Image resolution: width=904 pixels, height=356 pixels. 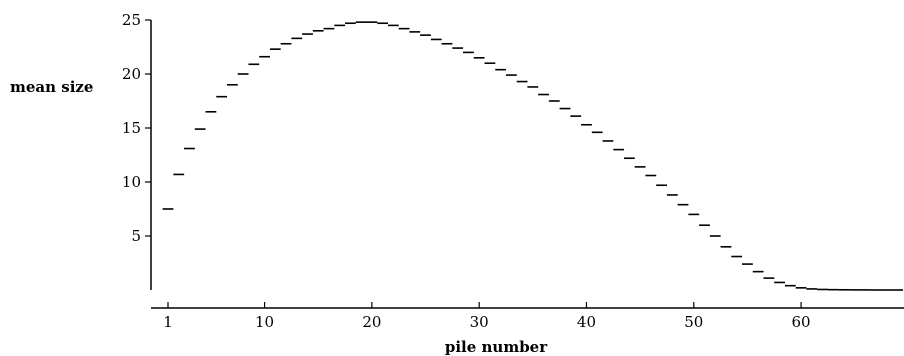 I want to click on y-tick-label-5: 5, so click(x=136, y=236).